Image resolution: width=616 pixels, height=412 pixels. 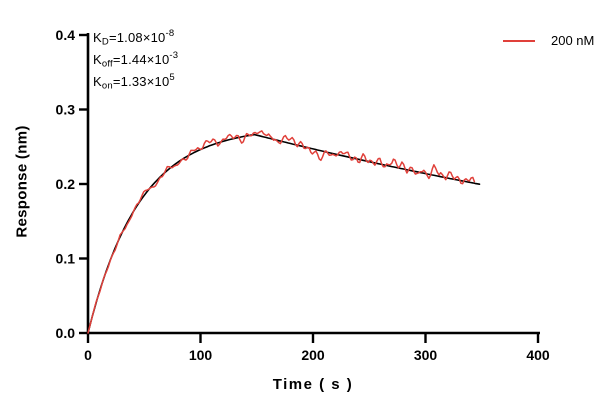 I want to click on y-tick-label: 0.4, so click(x=66, y=35).